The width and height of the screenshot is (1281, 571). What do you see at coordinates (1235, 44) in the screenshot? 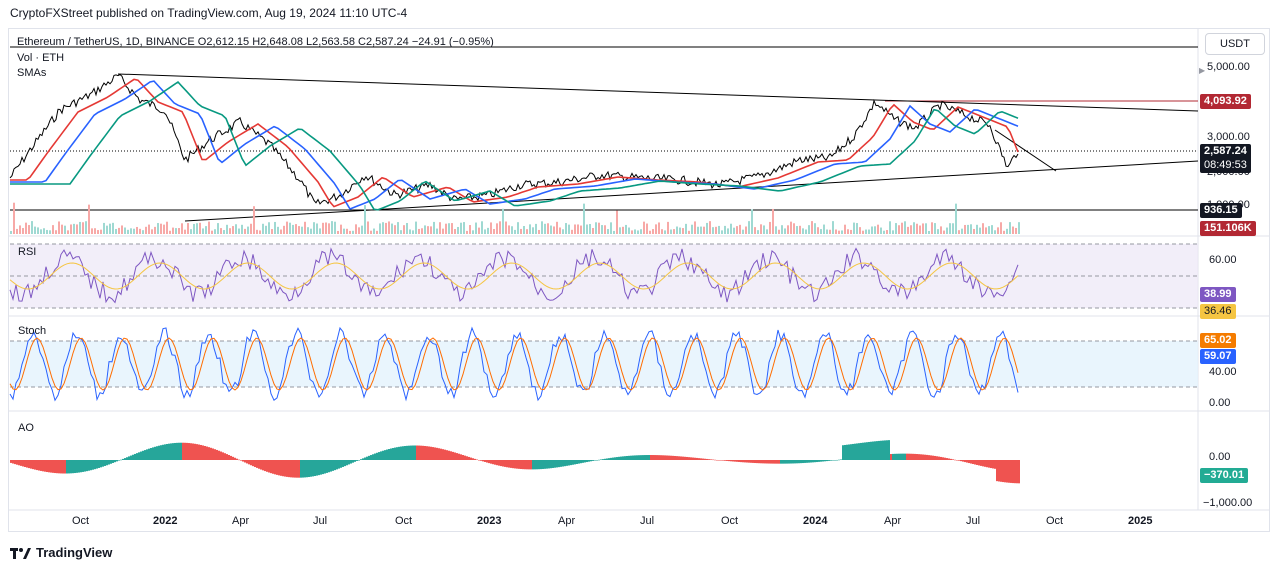
I see `currency-selector: USDT` at bounding box center [1235, 44].